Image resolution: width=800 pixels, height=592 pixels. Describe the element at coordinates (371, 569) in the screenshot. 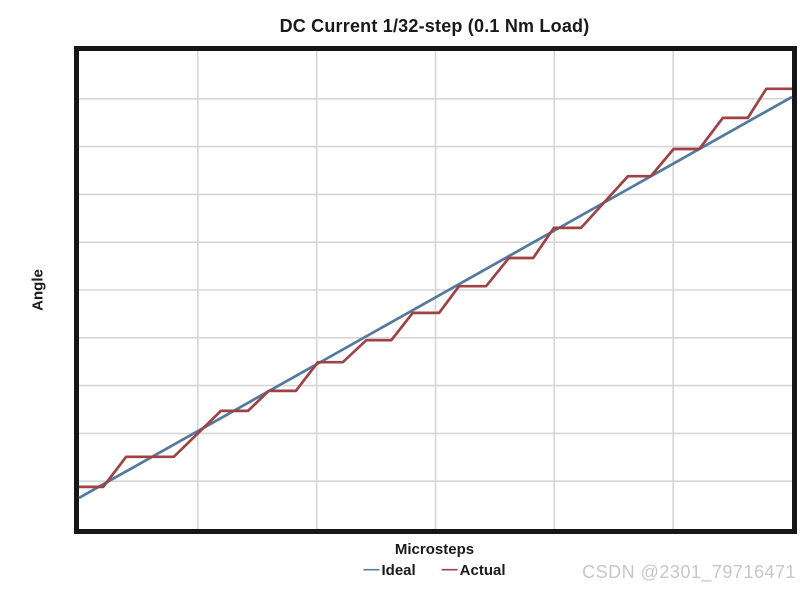

I see `legend-line-swatch-ideal: —` at that location.